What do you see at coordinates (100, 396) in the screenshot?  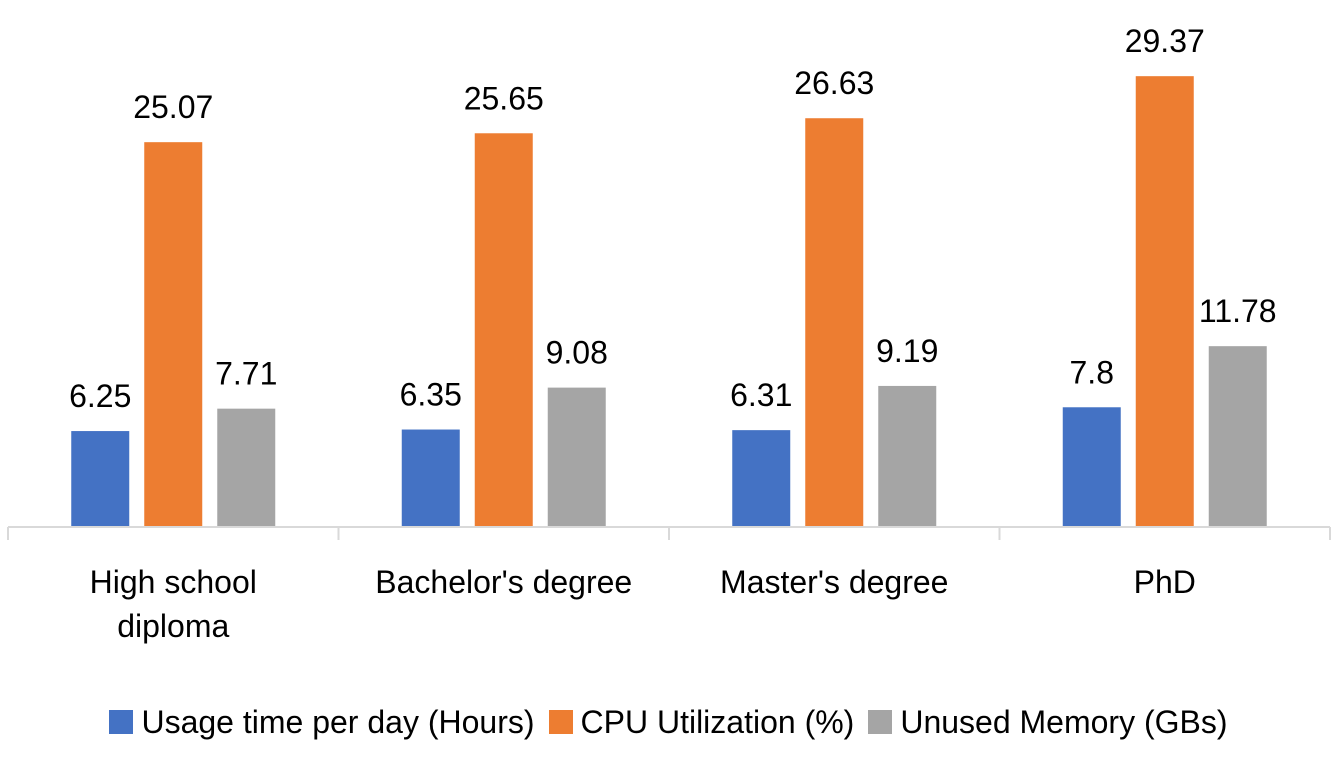 I see `data-label: 6.25` at bounding box center [100, 396].